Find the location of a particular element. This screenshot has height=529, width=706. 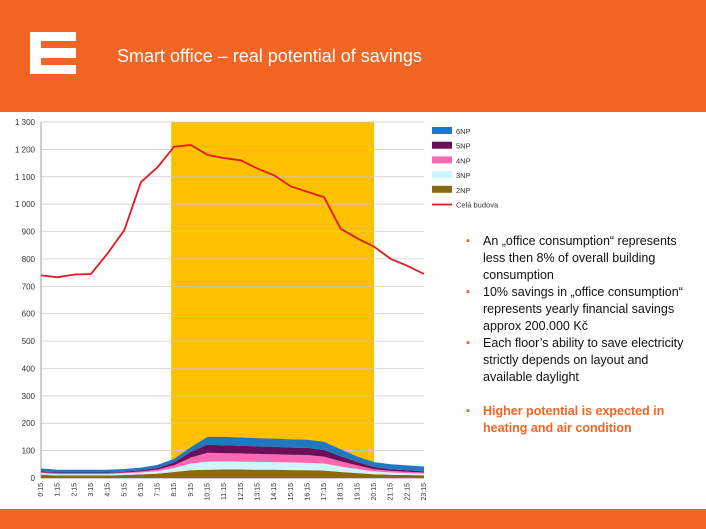

x-tick-label: 20:15 is located at coordinates (374, 492).